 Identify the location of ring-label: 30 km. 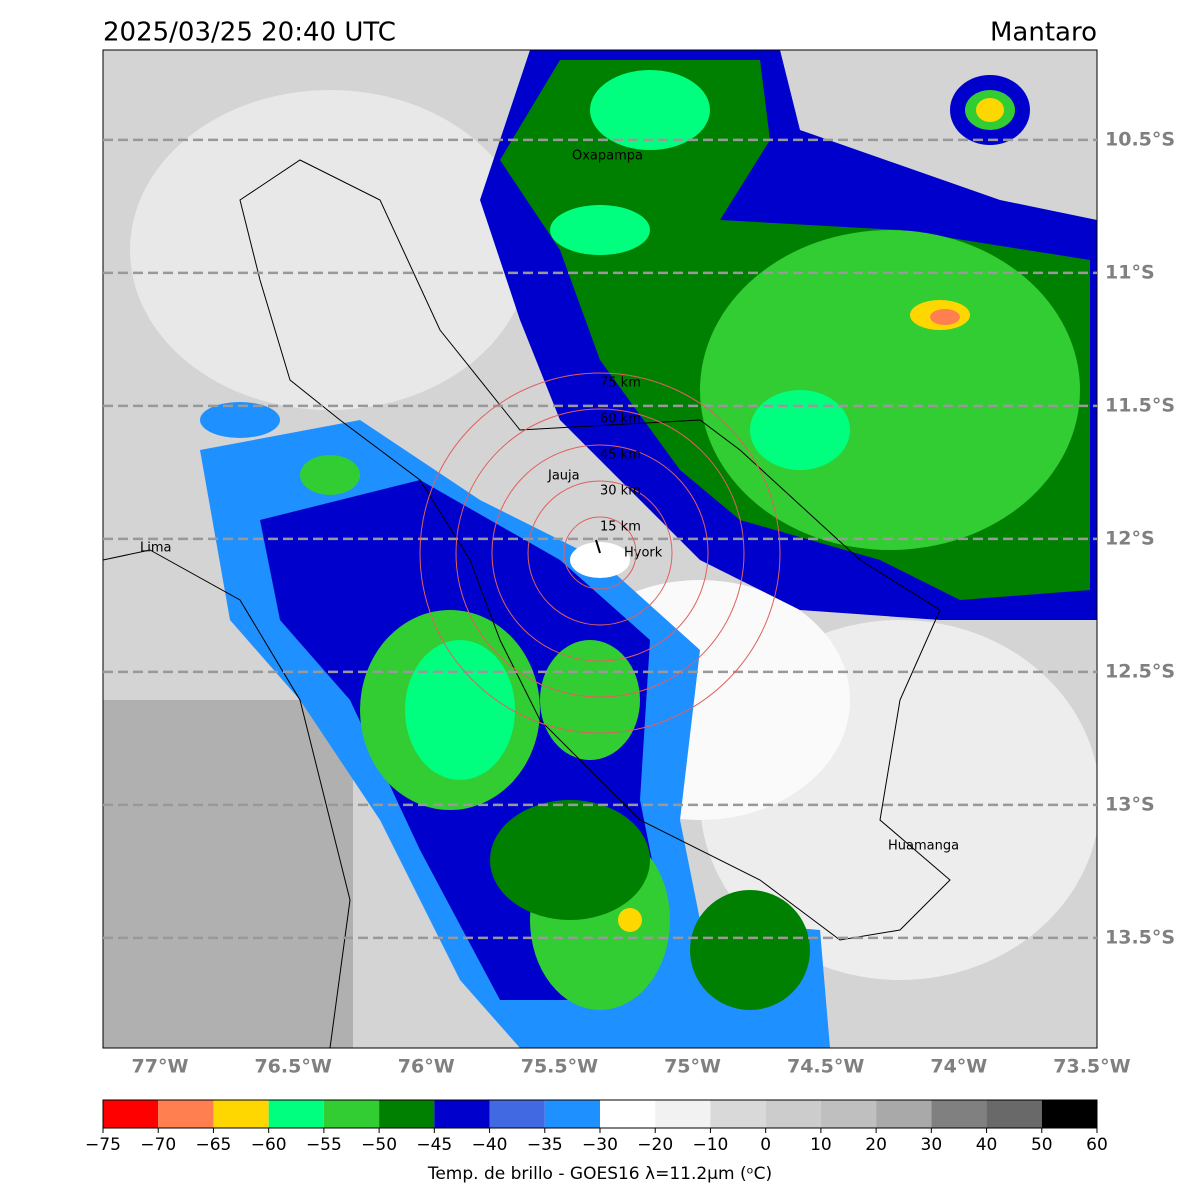
(620, 491).